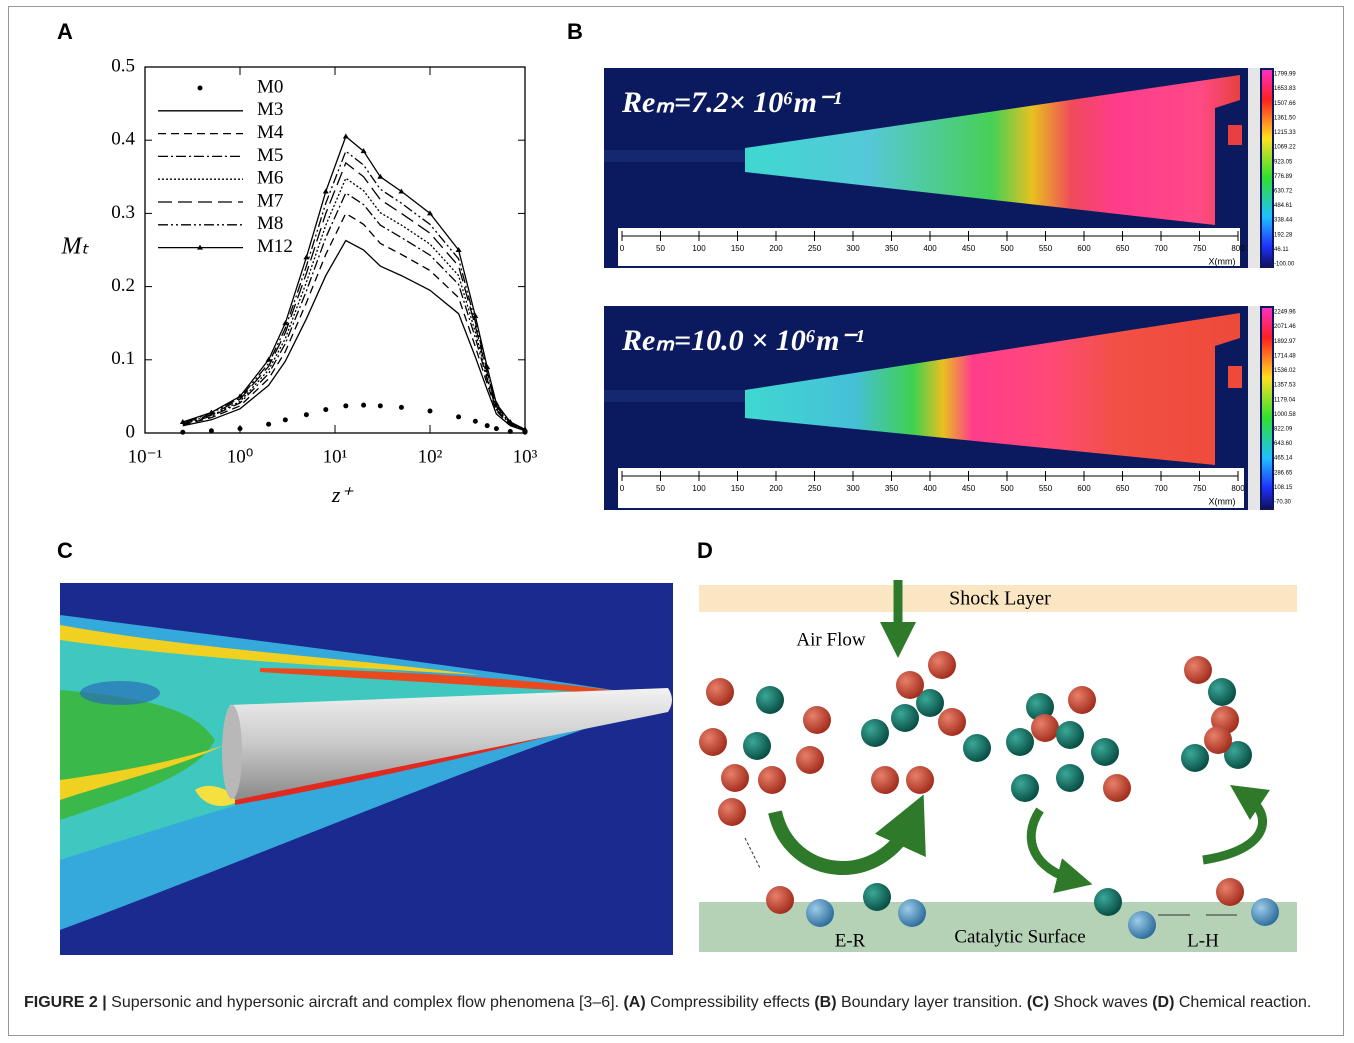  I want to click on image-title: Reₘ=10.0 × 10⁶m⁻¹, so click(742, 340).